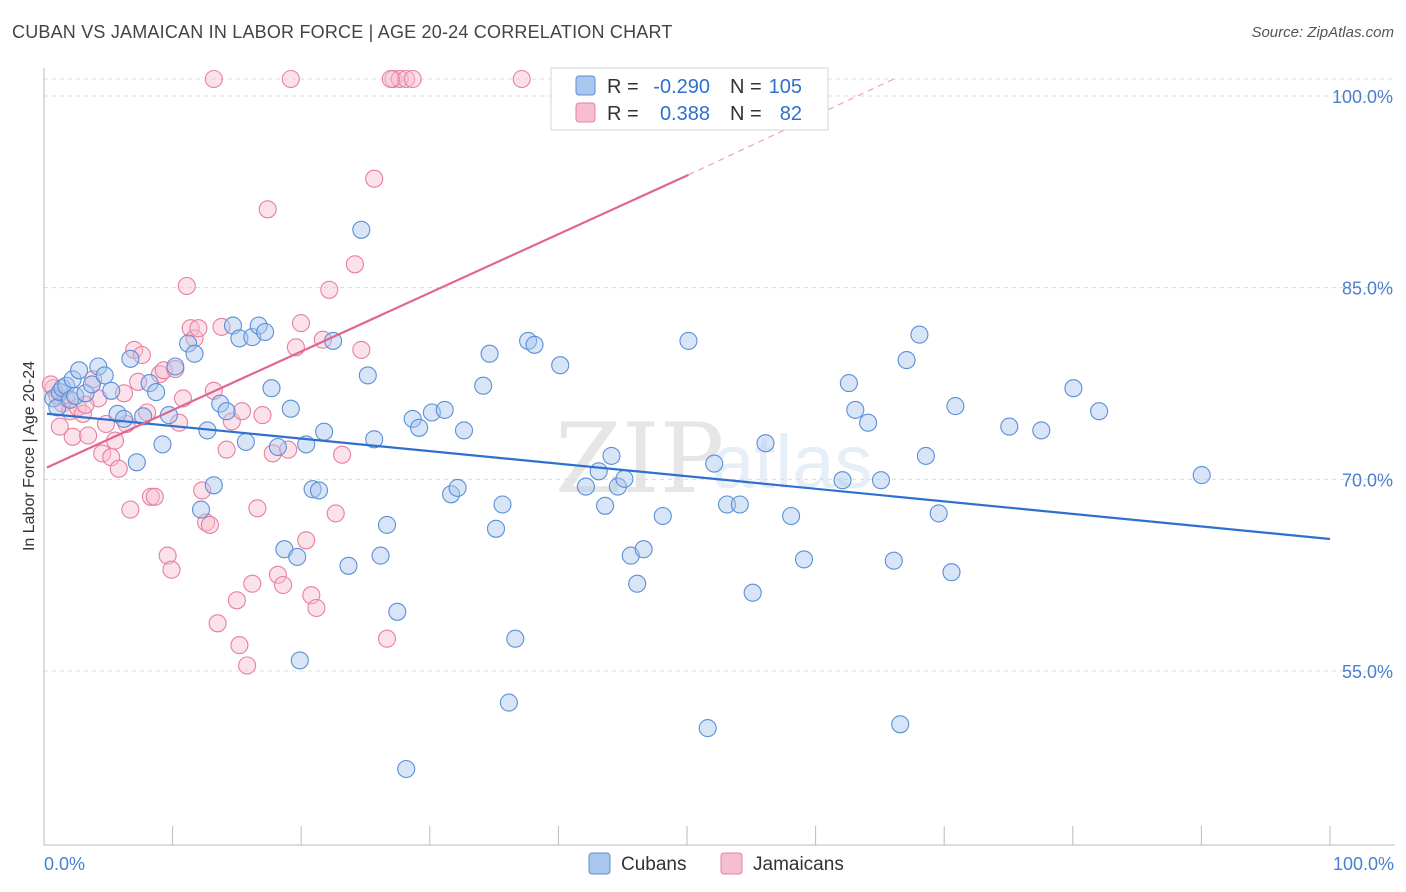  What do you see at coordinates (1367, 480) in the screenshot?
I see `y-tick-label-70: 70.0%` at bounding box center [1367, 480].